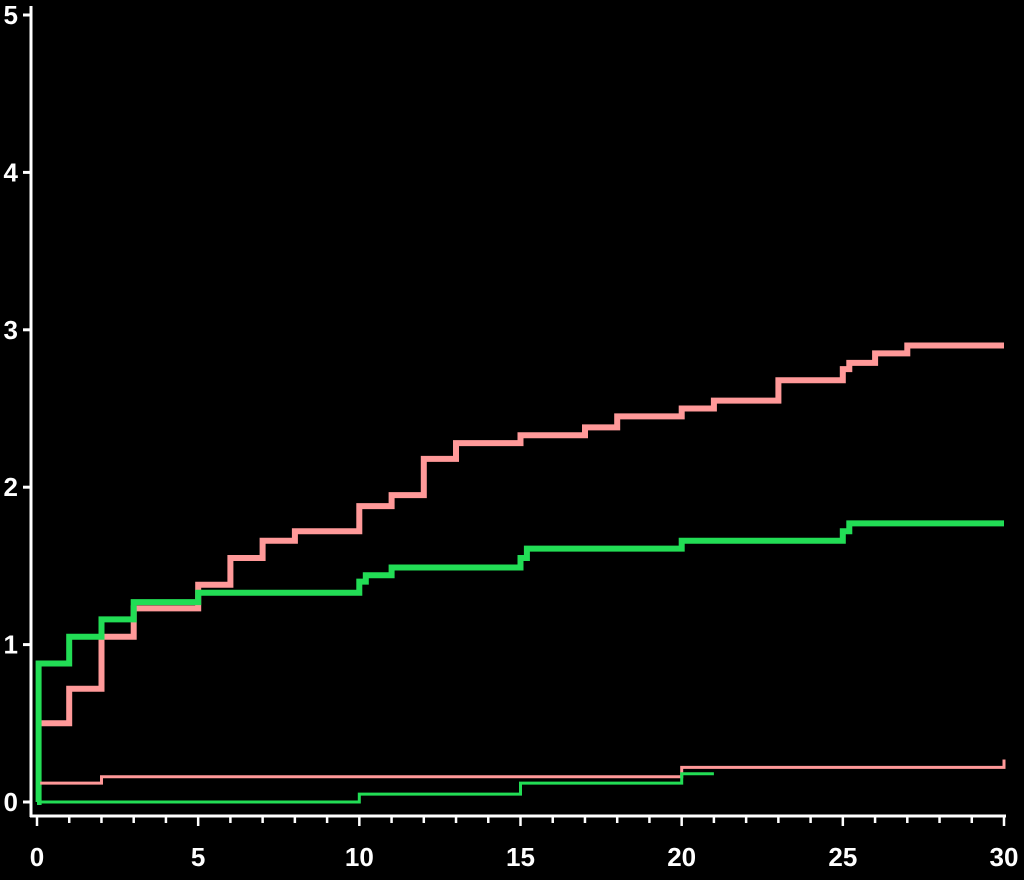  What do you see at coordinates (11, 802) in the screenshot?
I see `y-tick-label: 0` at bounding box center [11, 802].